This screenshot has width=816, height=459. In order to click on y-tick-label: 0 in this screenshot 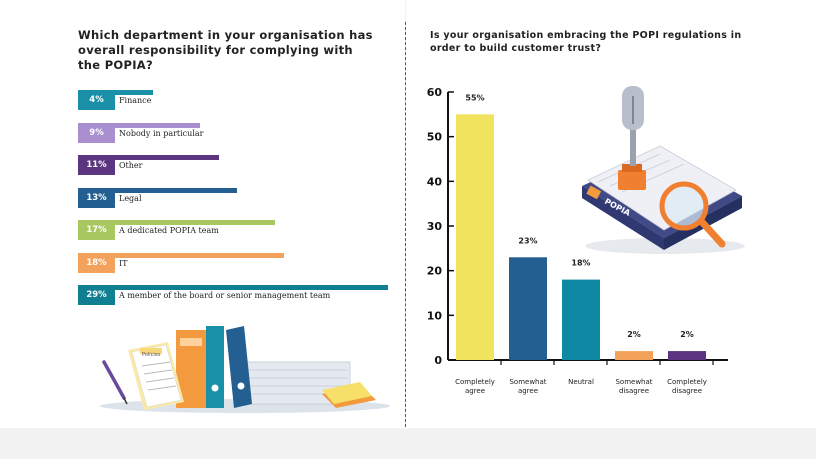, I will do `click(438, 360)`.